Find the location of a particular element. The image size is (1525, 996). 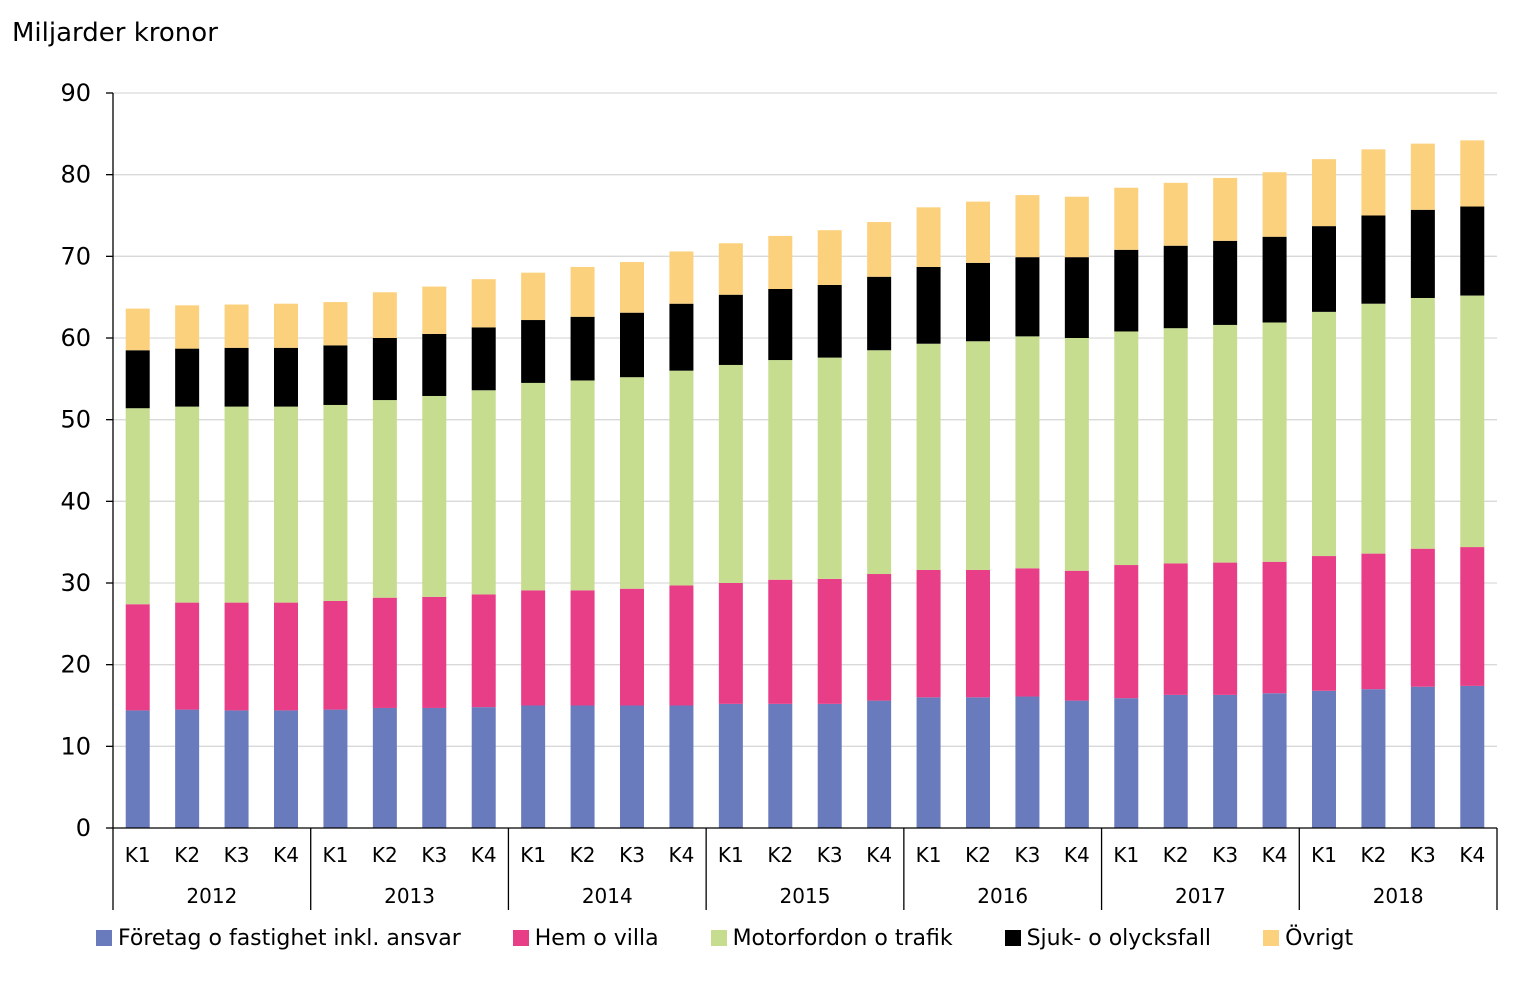

y-tick-label: 60 is located at coordinates (75, 338).